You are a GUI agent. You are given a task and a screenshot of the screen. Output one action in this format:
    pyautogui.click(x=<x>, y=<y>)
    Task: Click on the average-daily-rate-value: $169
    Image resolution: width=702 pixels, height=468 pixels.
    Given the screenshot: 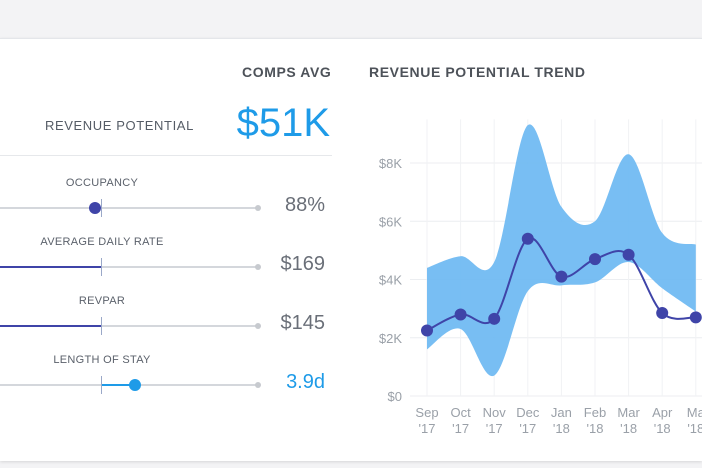 What is the action you would take?
    pyautogui.click(x=303, y=264)
    